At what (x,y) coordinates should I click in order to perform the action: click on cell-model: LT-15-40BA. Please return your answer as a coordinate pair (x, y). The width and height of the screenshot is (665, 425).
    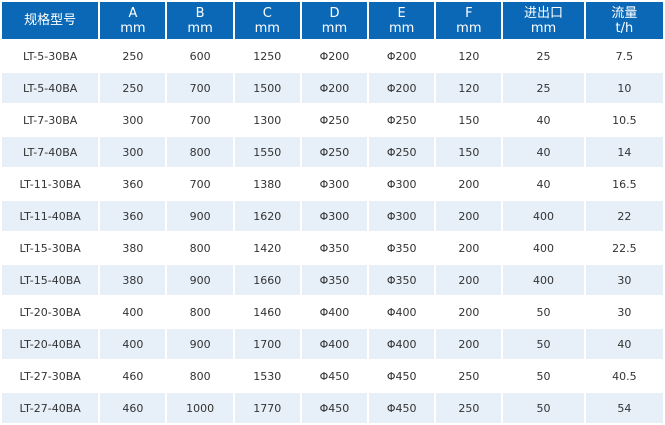
    Looking at the image, I should click on (50, 280).